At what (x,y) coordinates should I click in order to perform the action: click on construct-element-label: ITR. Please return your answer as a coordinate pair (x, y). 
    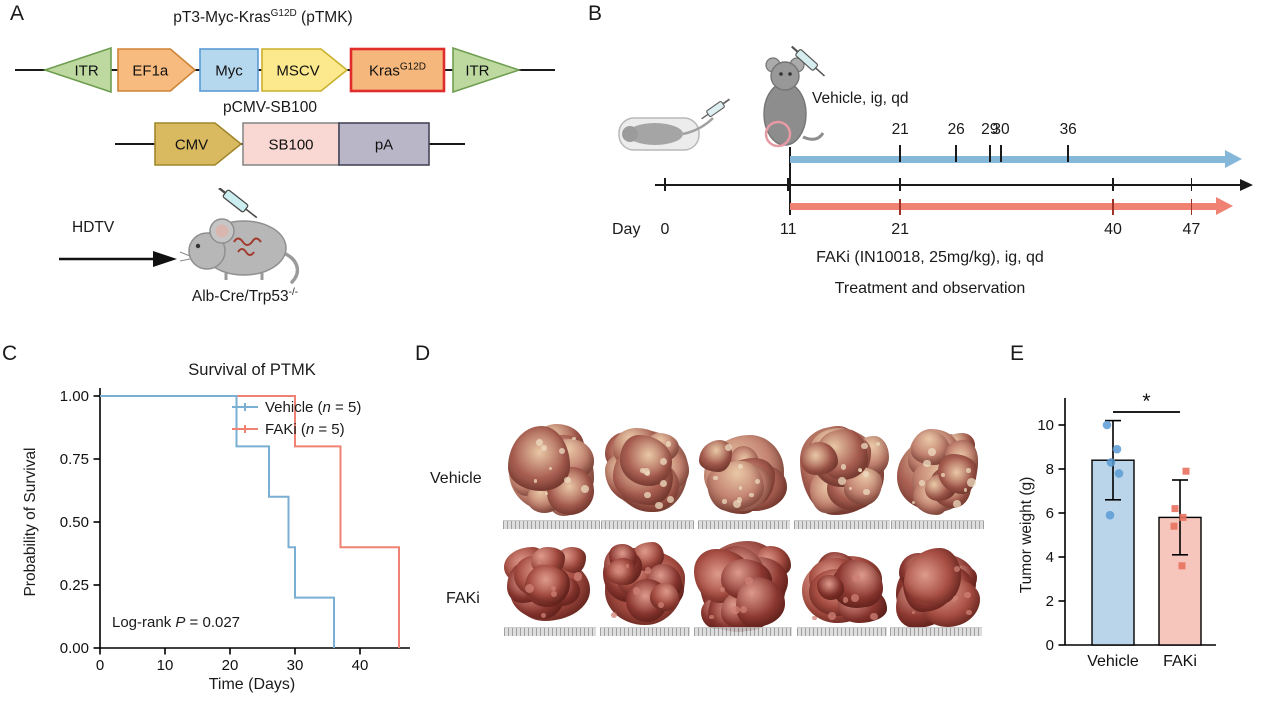
    Looking at the image, I should click on (86, 71).